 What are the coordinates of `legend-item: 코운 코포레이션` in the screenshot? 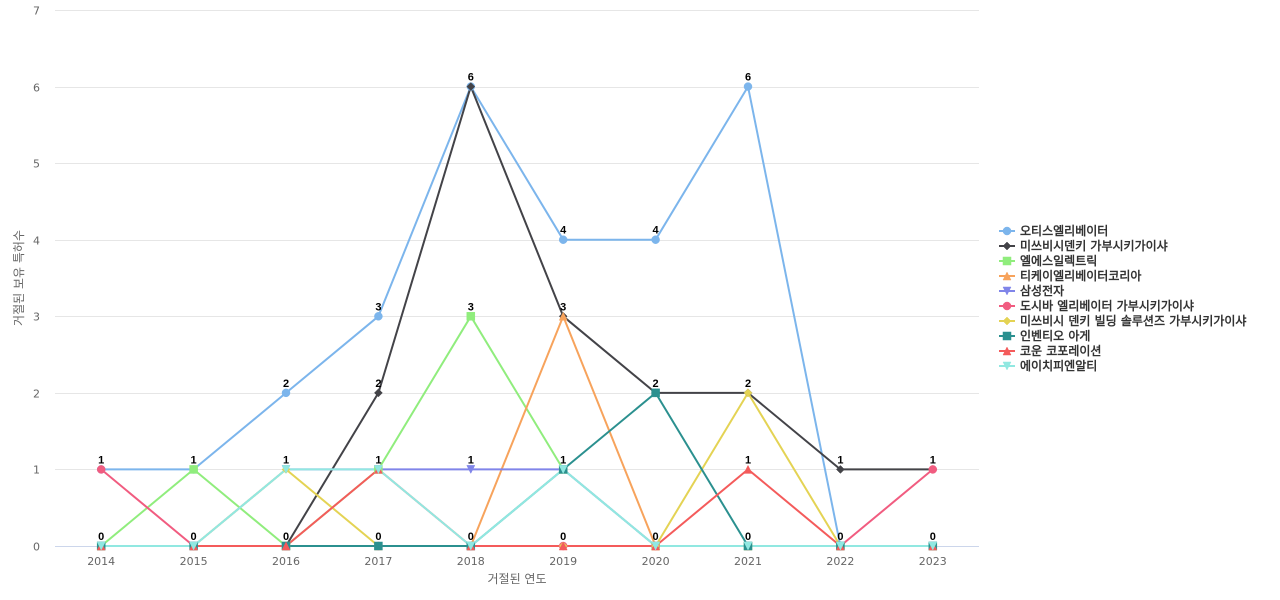 It's located at (1050, 350).